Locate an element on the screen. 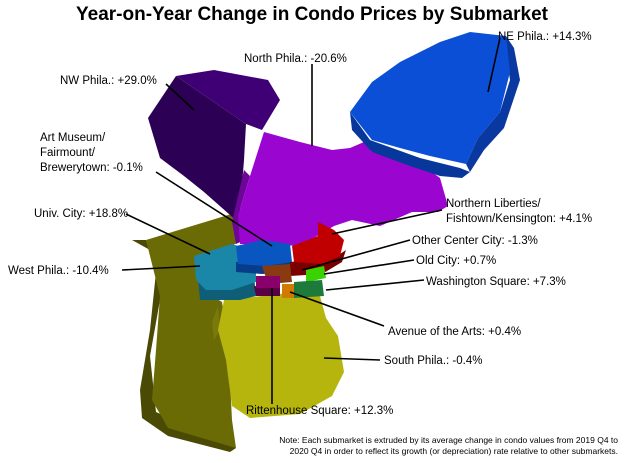 The image size is (624, 463). leader-south-phila is located at coordinates (352, 359).